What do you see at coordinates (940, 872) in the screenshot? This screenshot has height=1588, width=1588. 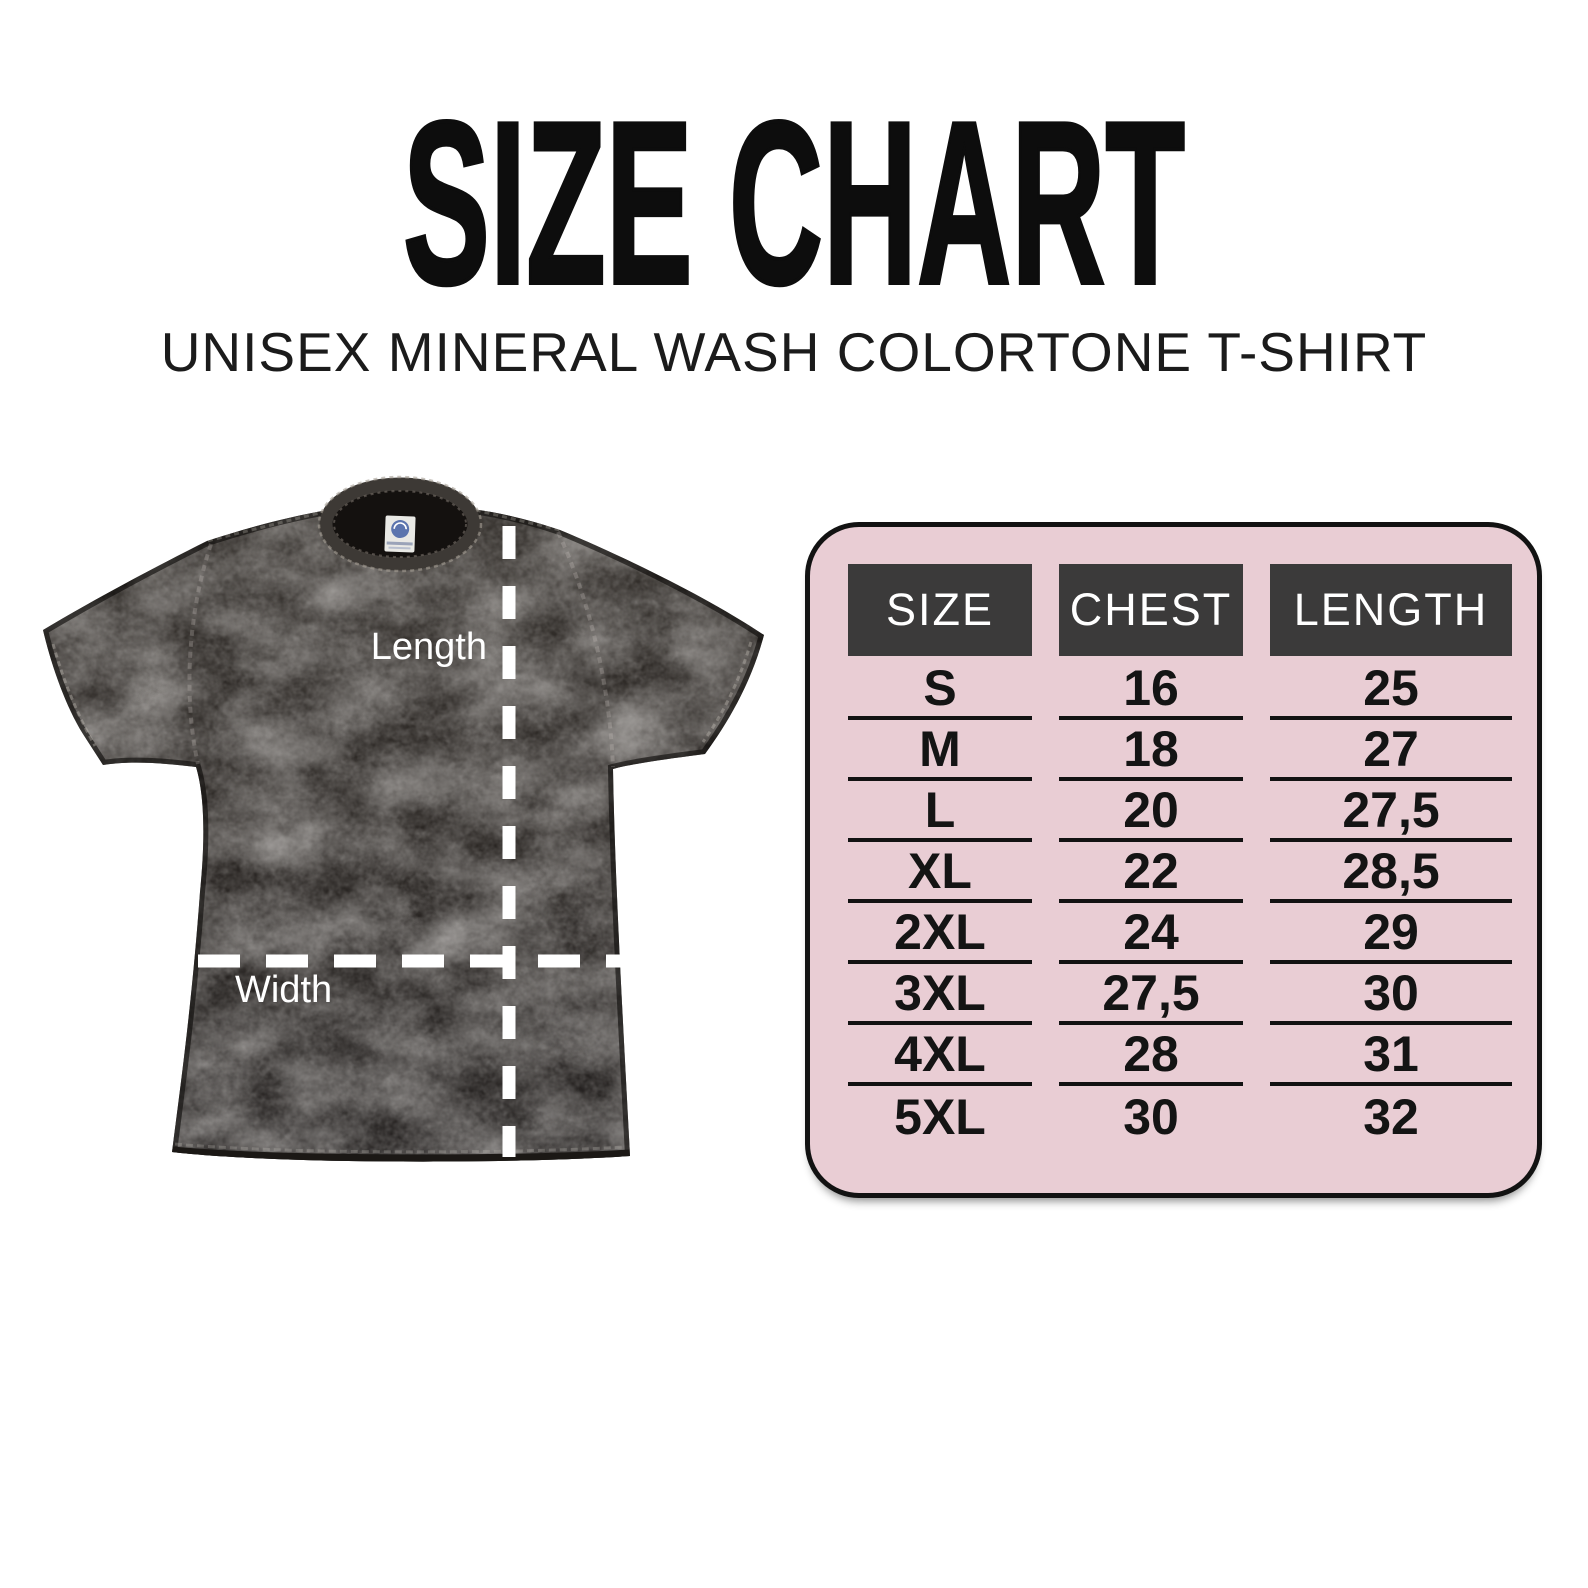 I see `table-cell: XL` at bounding box center [940, 872].